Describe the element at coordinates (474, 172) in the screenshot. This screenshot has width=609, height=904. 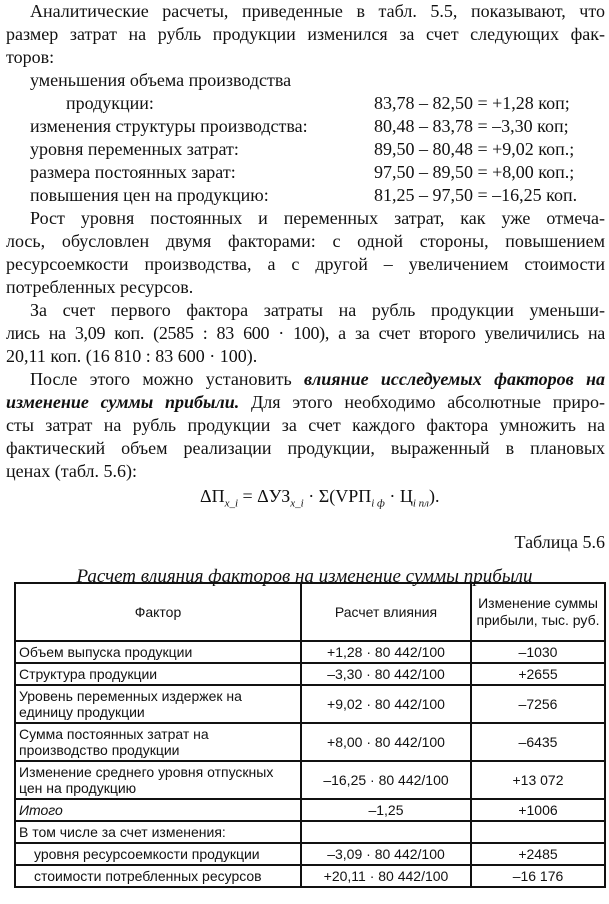
I see `factor-calc: 97,50 – 89,50 = +8,00 коп.;` at that location.